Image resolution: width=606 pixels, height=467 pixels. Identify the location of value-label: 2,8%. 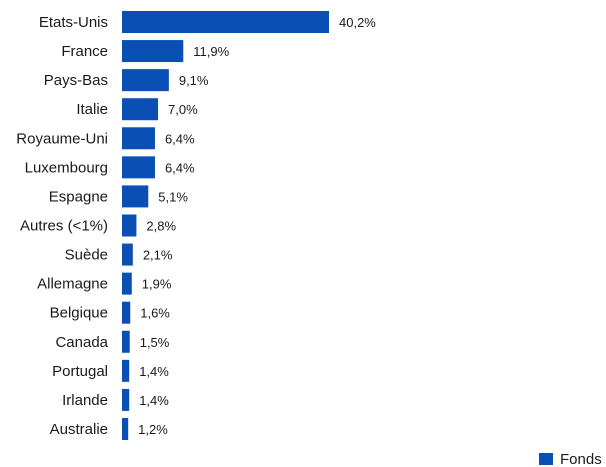
(161, 225).